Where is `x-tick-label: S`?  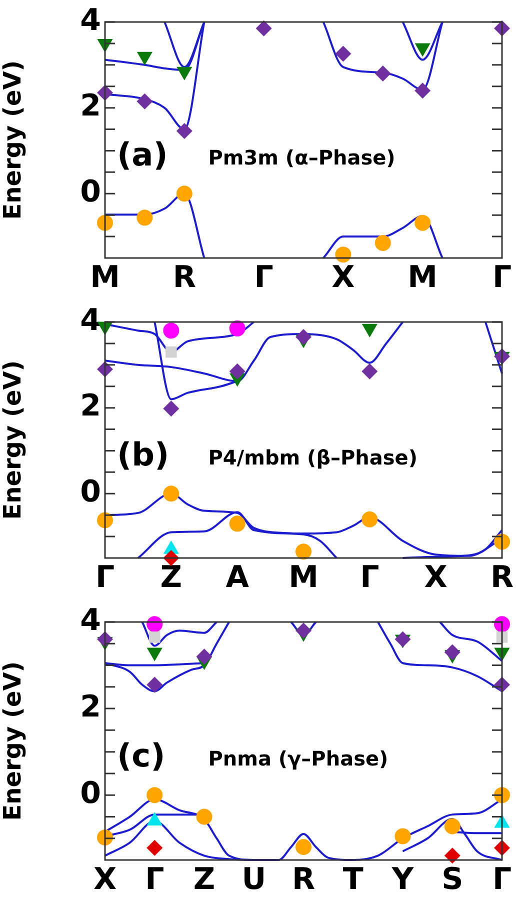 x-tick-label: S is located at coordinates (453, 879).